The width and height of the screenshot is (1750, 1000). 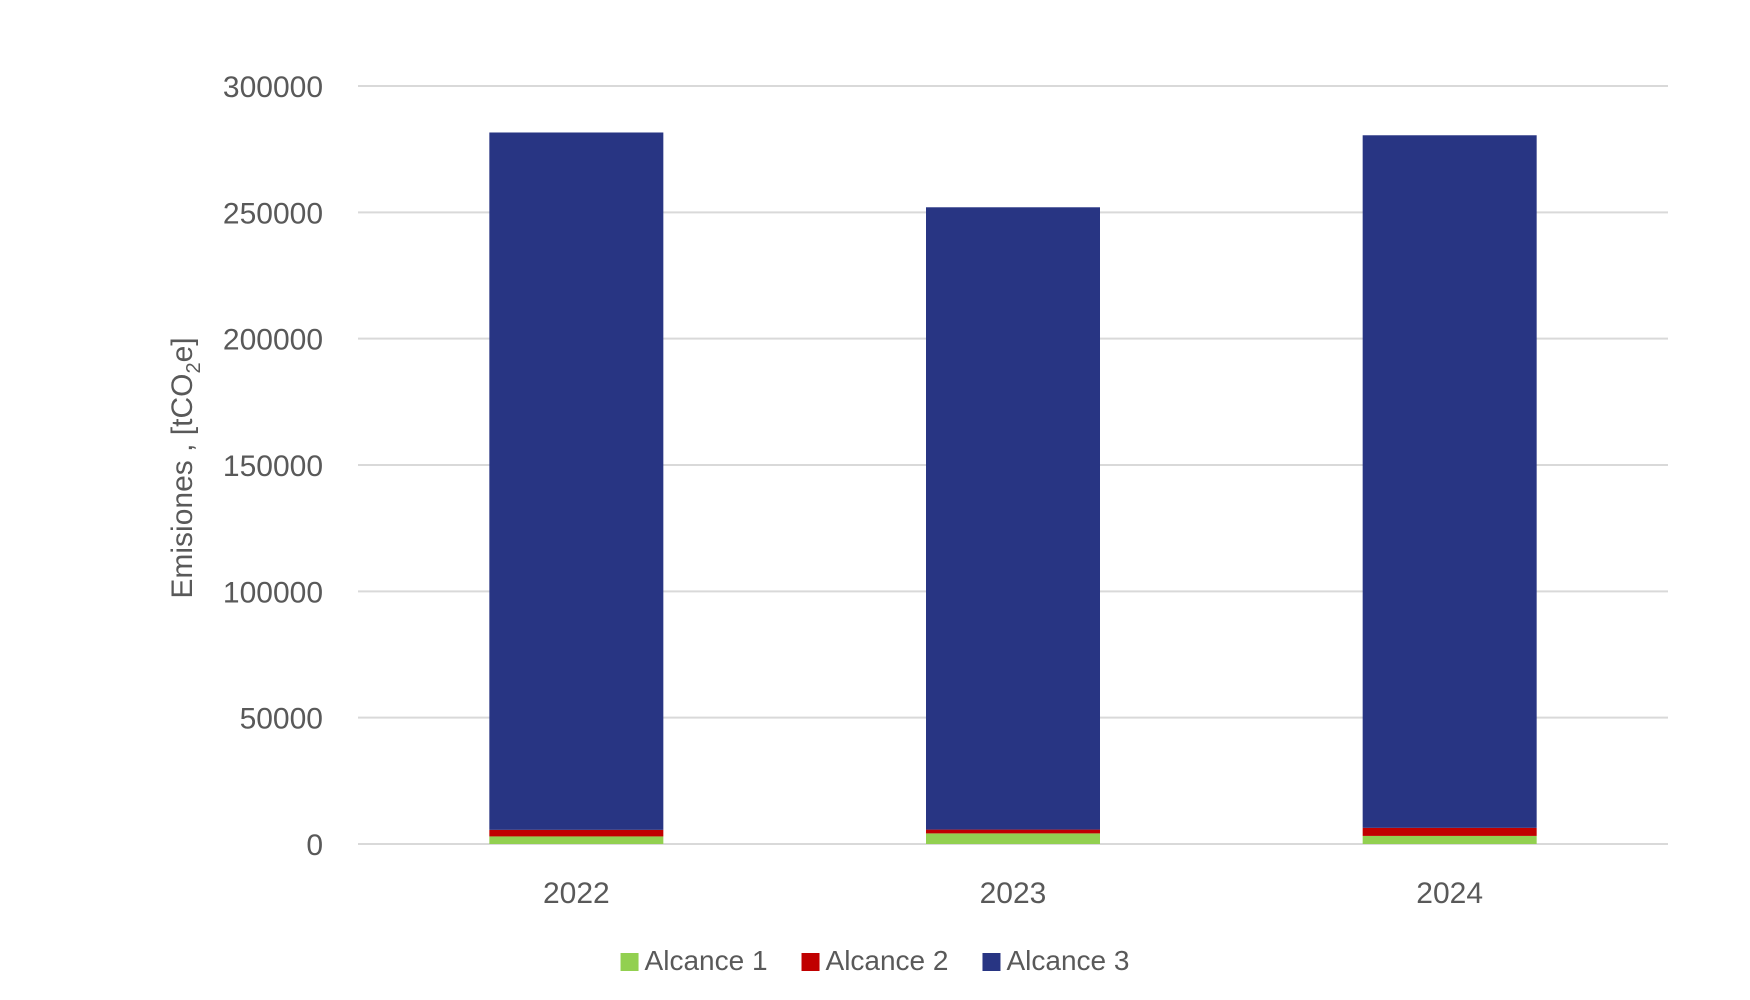 What do you see at coordinates (273, 213) in the screenshot?
I see `y-tick-label: 250000` at bounding box center [273, 213].